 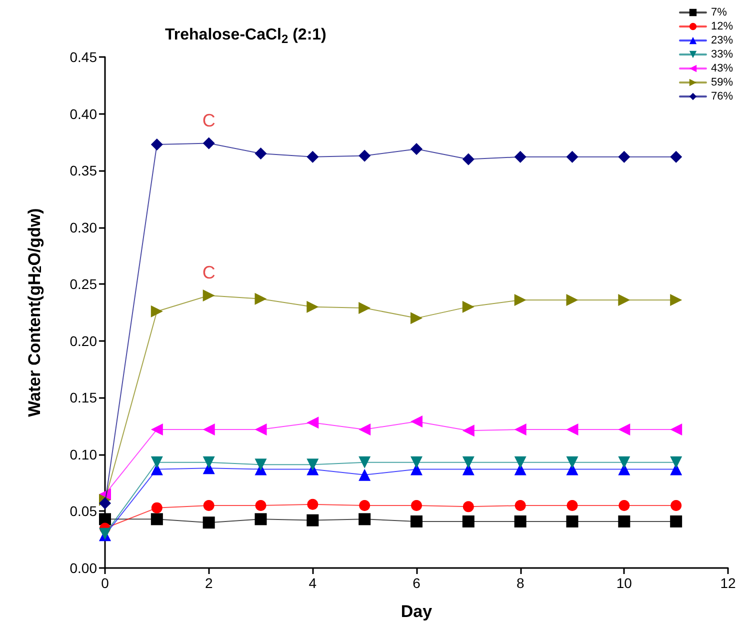 I want to click on y-axis-title: Water Content(gH2O/gdw), so click(x=34, y=312).